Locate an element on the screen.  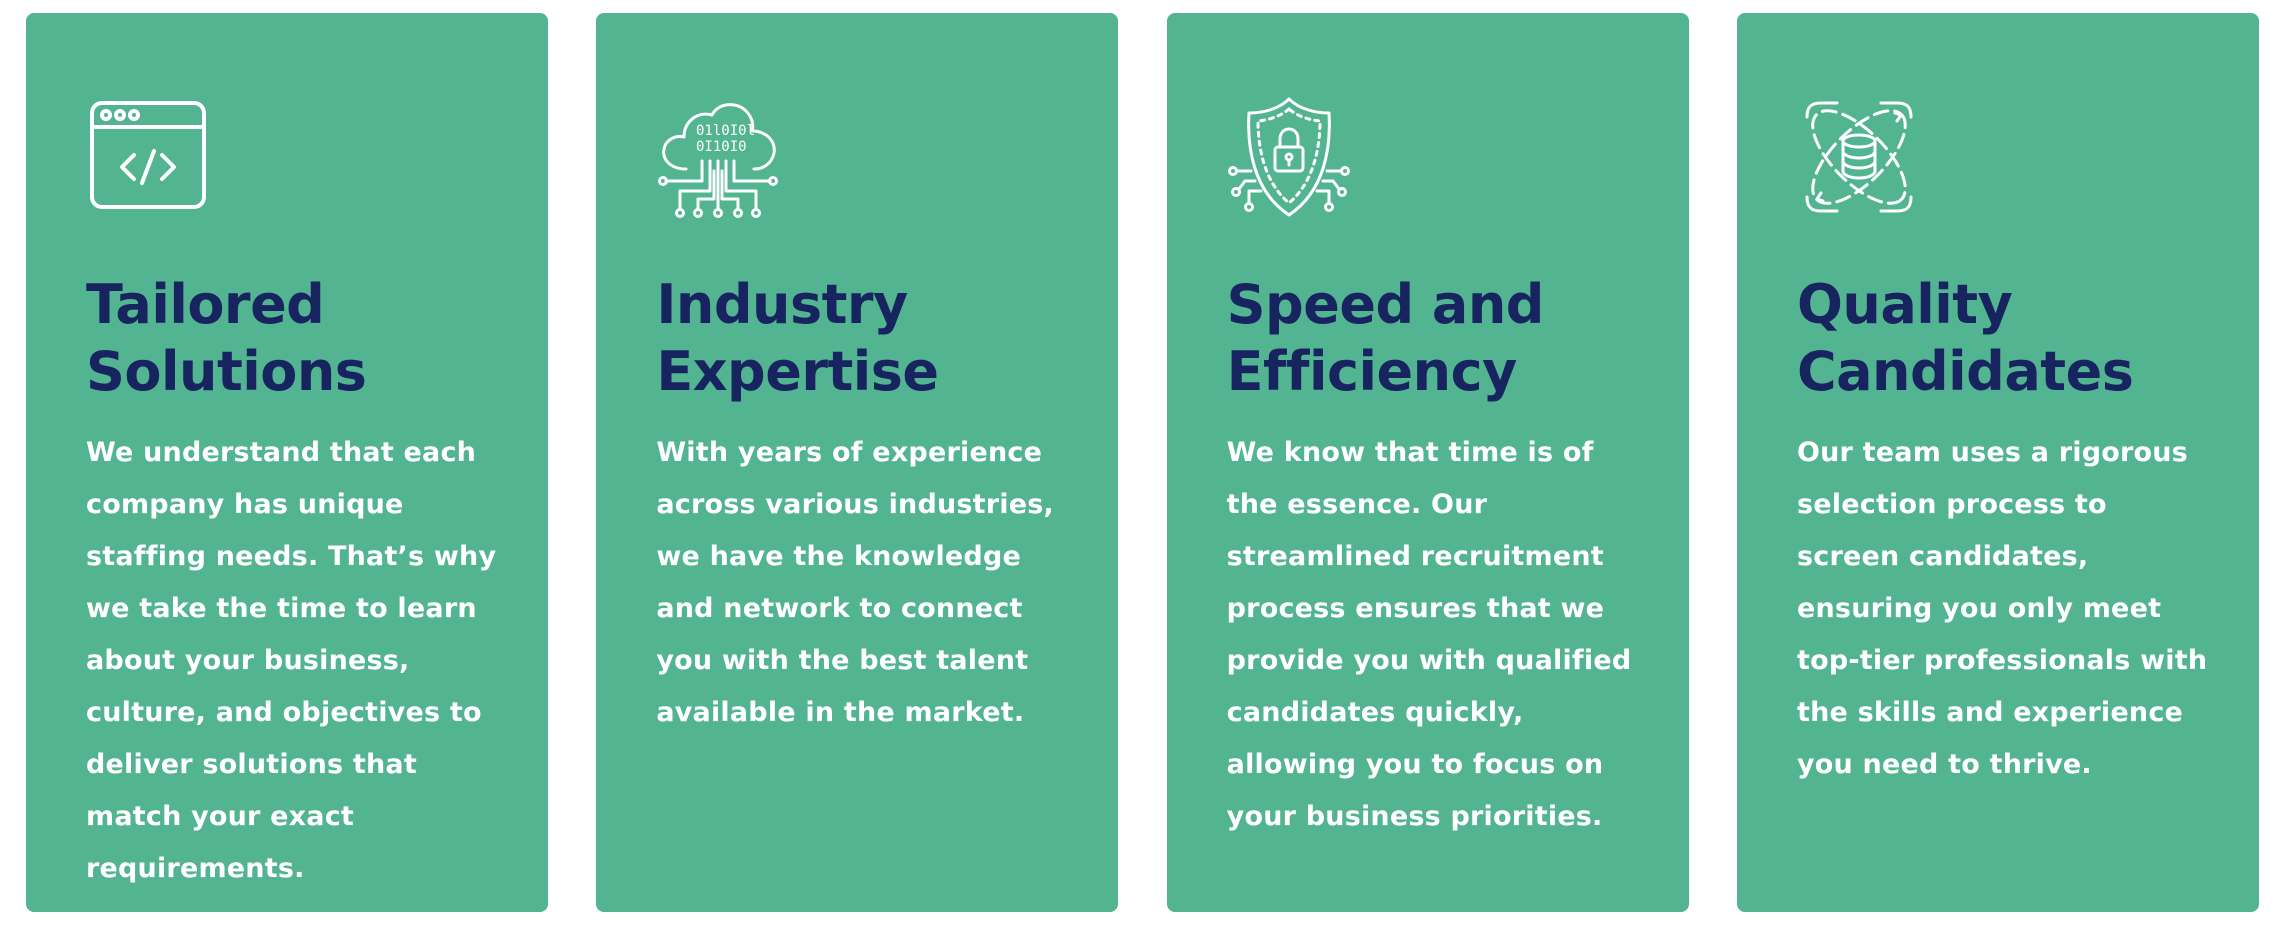
svg-text: 01l0I0l is located at coordinates (725, 131).